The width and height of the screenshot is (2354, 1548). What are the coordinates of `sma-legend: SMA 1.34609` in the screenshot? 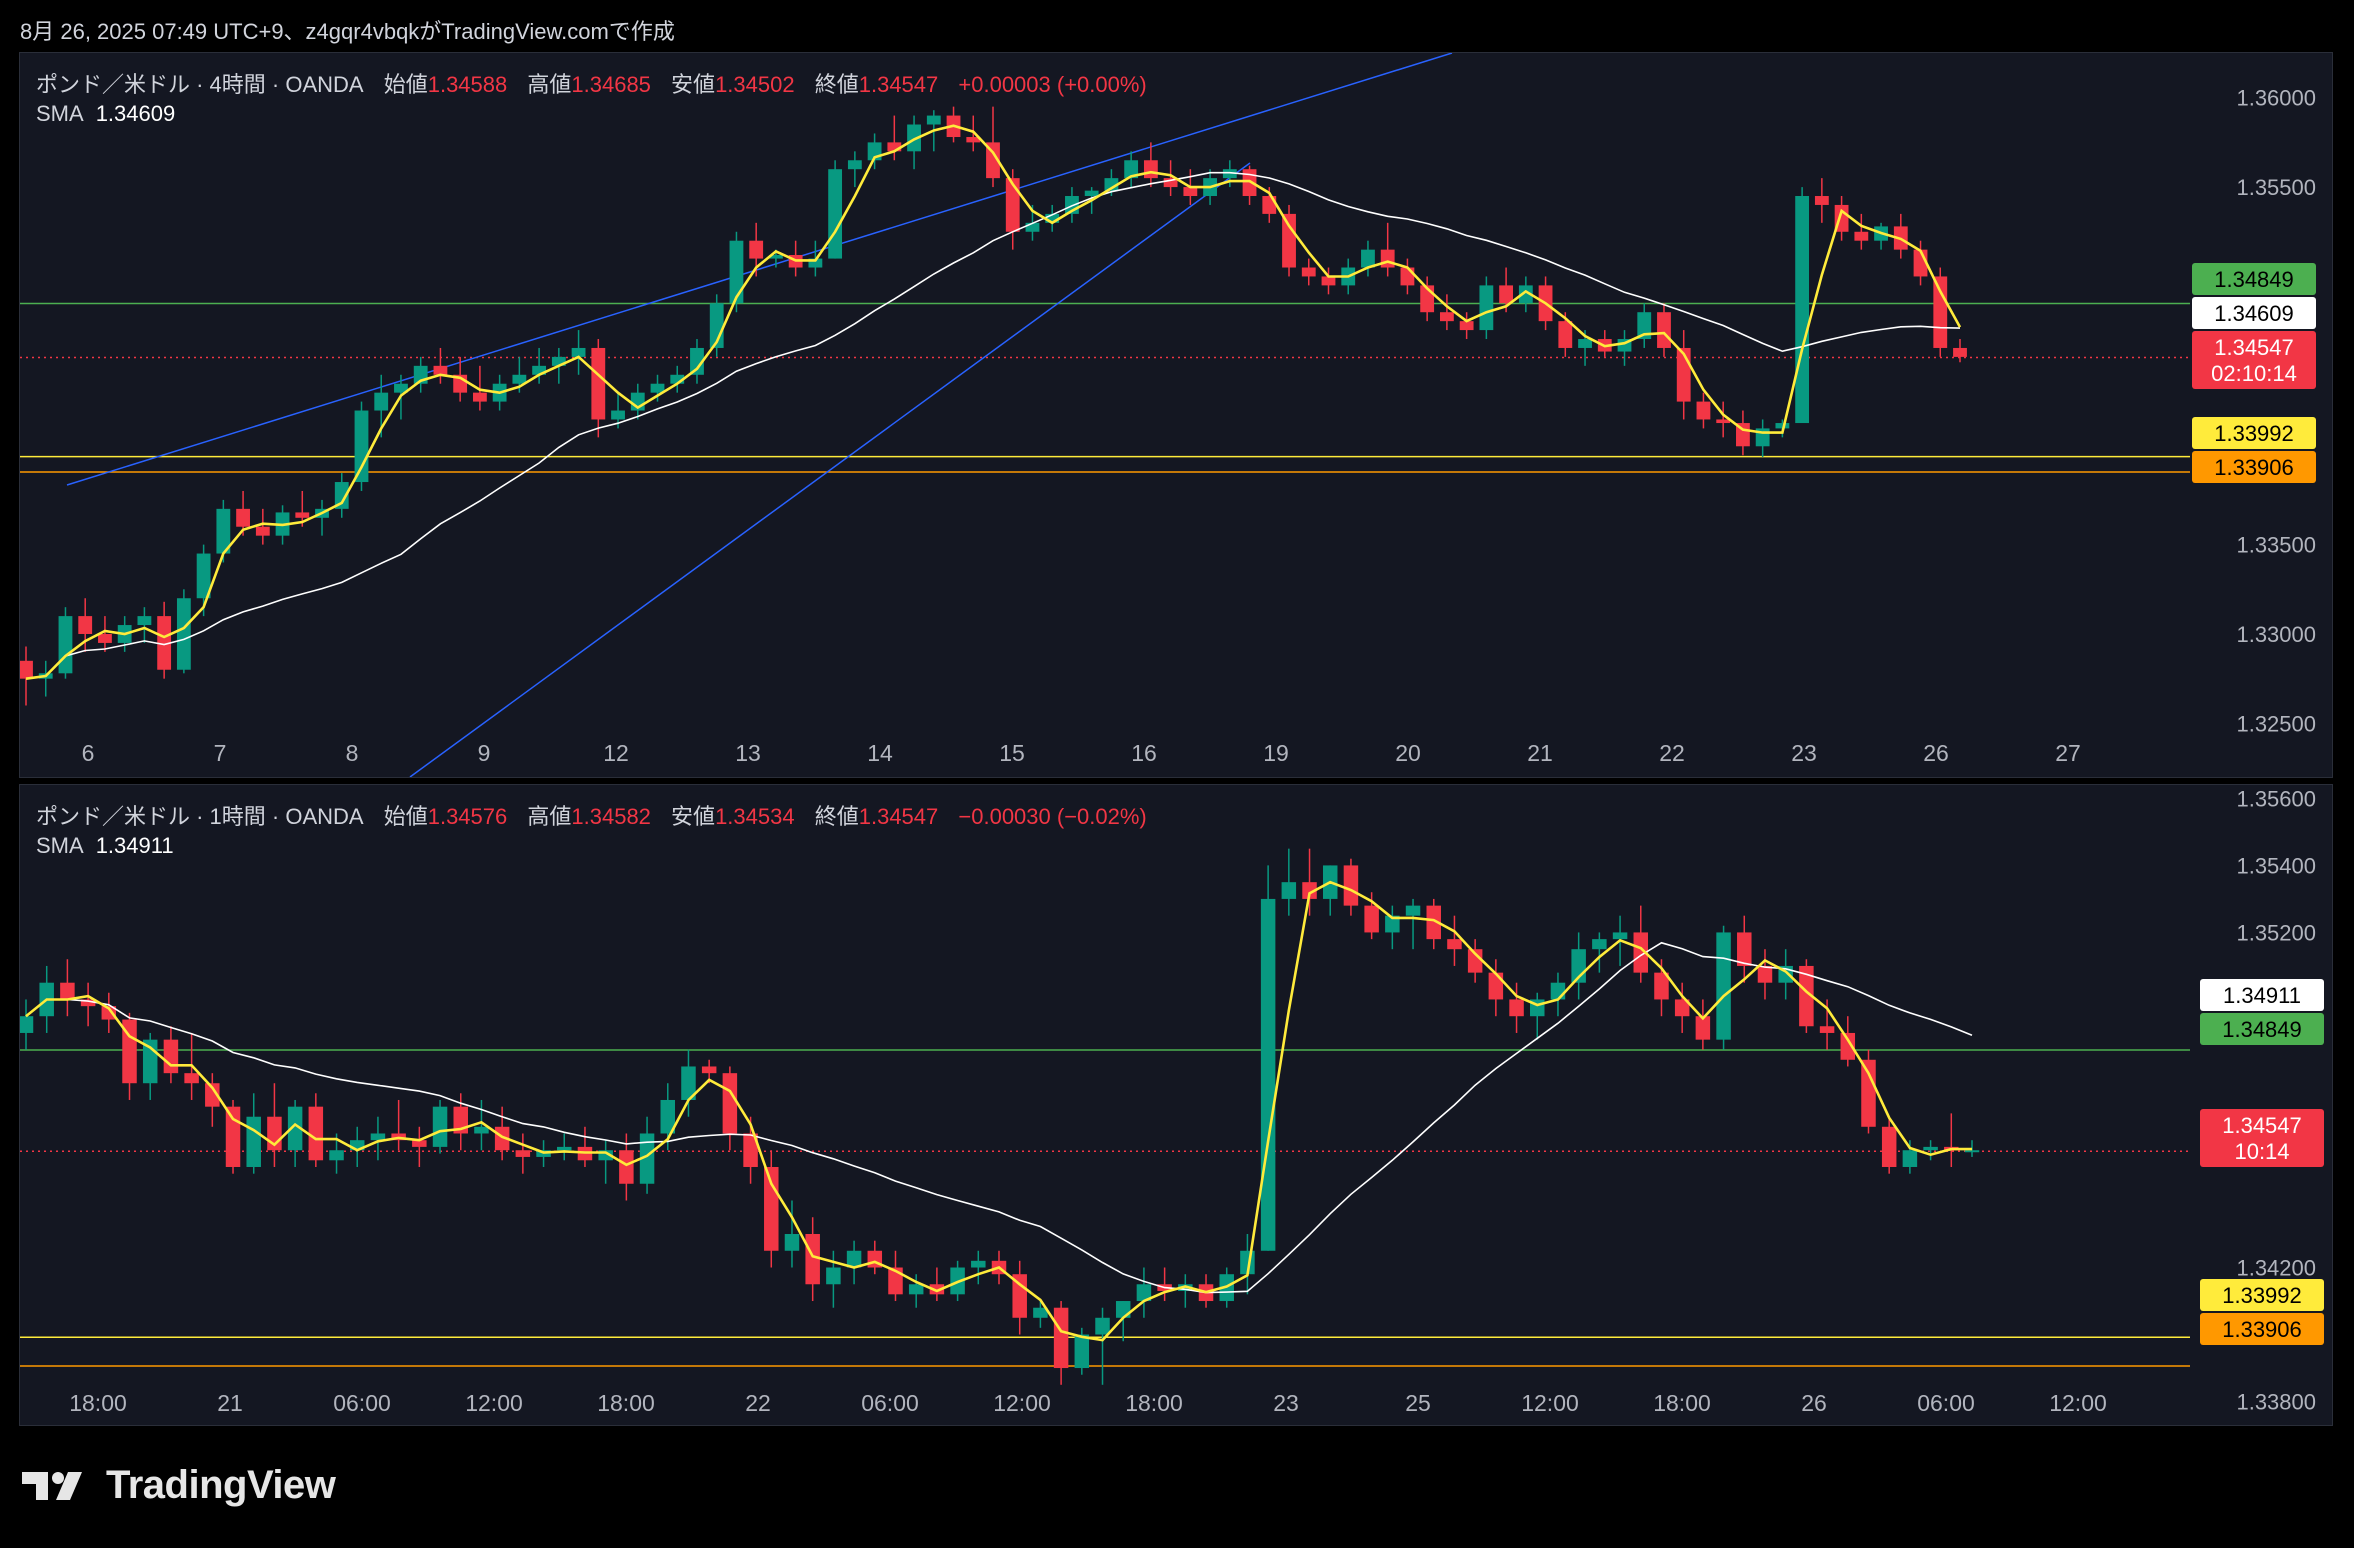 It's located at (105, 114).